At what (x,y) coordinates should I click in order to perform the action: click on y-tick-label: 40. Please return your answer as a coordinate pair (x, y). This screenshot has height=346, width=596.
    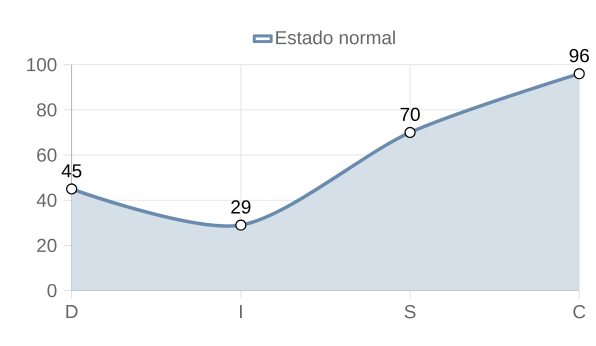
    Looking at the image, I should click on (46, 200).